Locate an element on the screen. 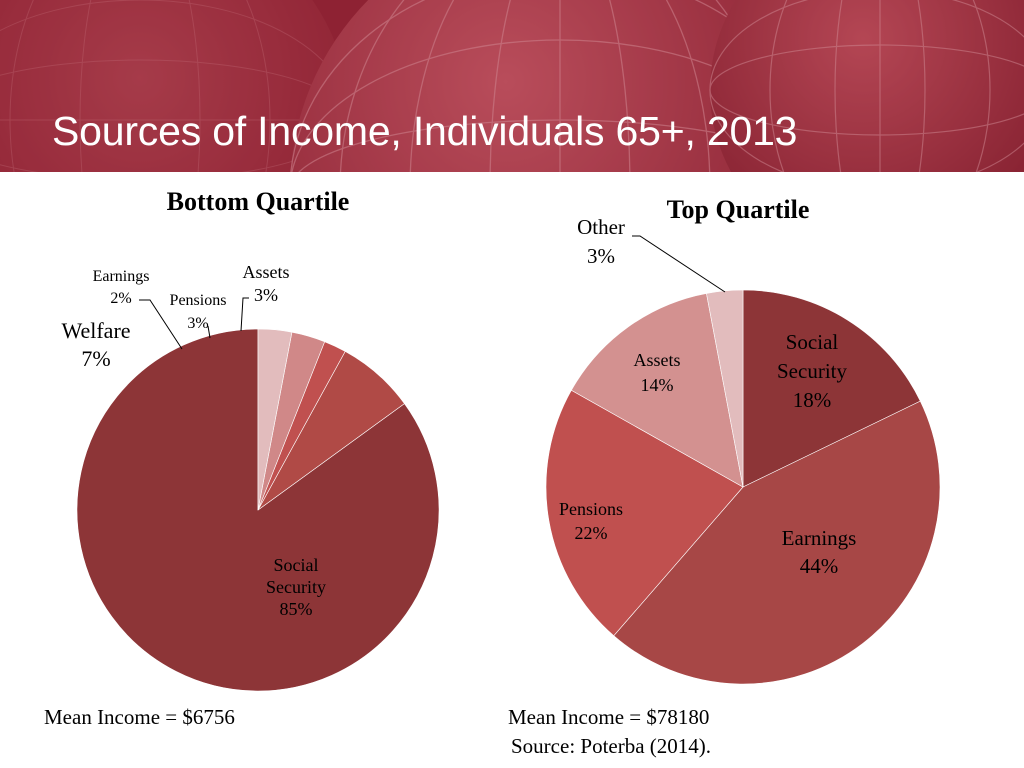 Image resolution: width=1024 pixels, height=768 pixels. assets-pct: 3% is located at coordinates (266, 295).